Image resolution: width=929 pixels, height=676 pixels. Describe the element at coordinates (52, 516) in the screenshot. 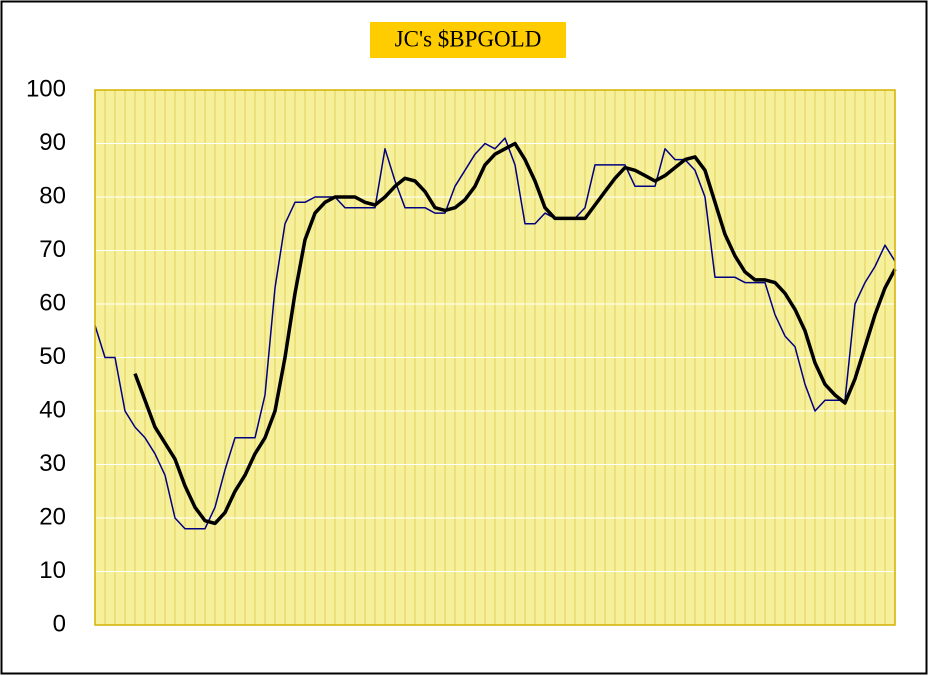

I see `y-tick-label: 20` at that location.